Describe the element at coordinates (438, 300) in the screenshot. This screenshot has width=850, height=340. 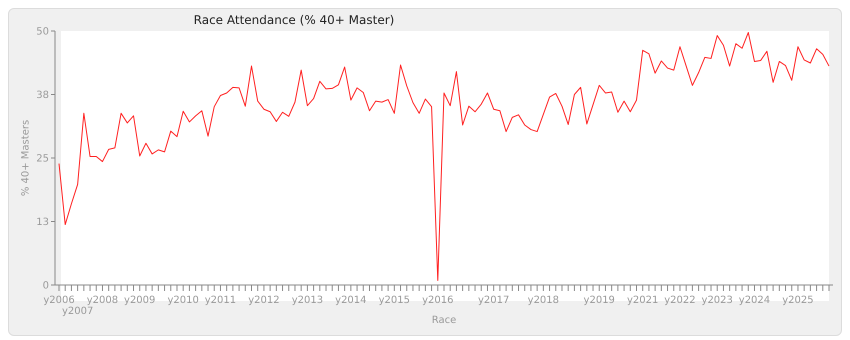
I see `x-tick-label: y2016` at that location.